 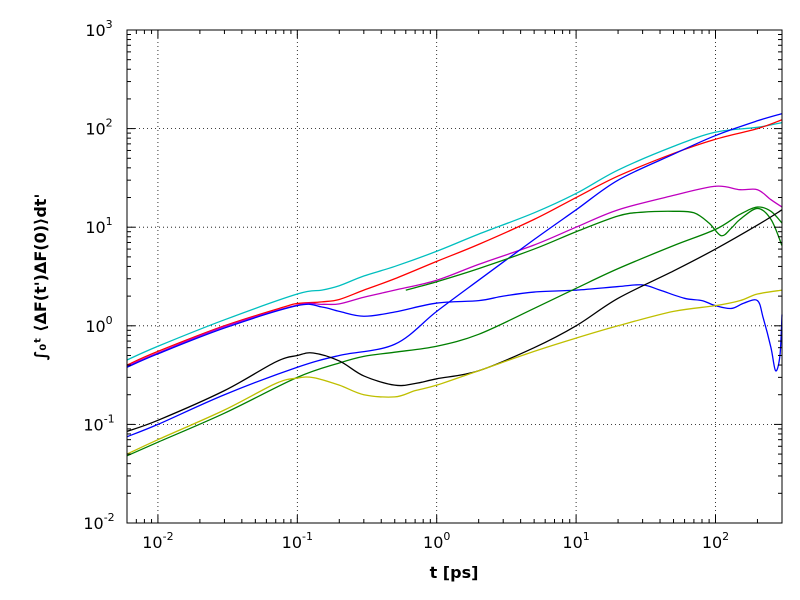 What do you see at coordinates (98, 29) in the screenshot?
I see `y-tick-label: 10³` at bounding box center [98, 29].